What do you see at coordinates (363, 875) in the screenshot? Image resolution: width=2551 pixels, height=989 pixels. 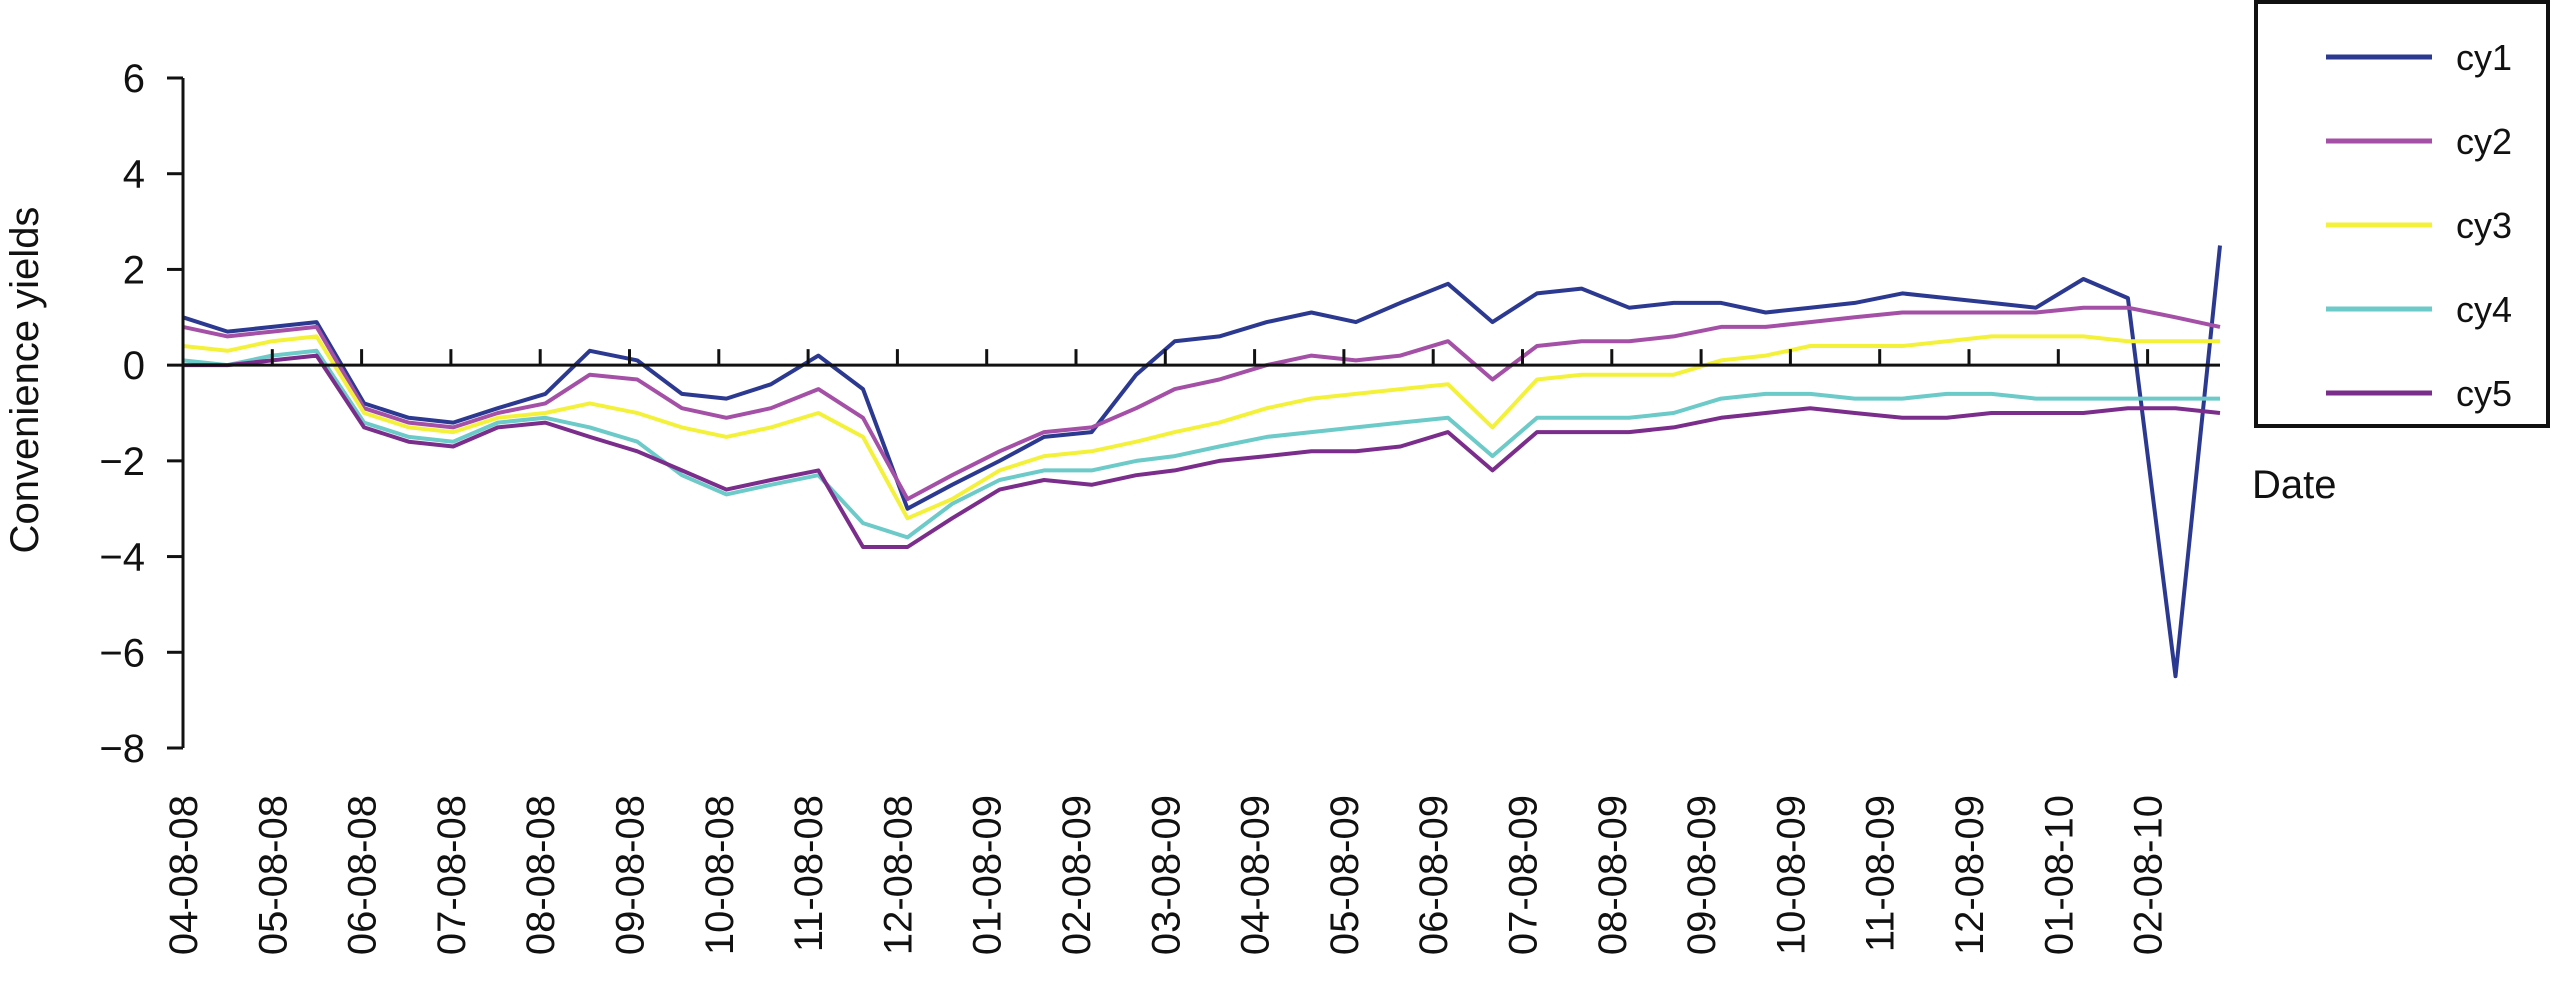 I see `x-tick-label: 06-08-08` at bounding box center [363, 875].